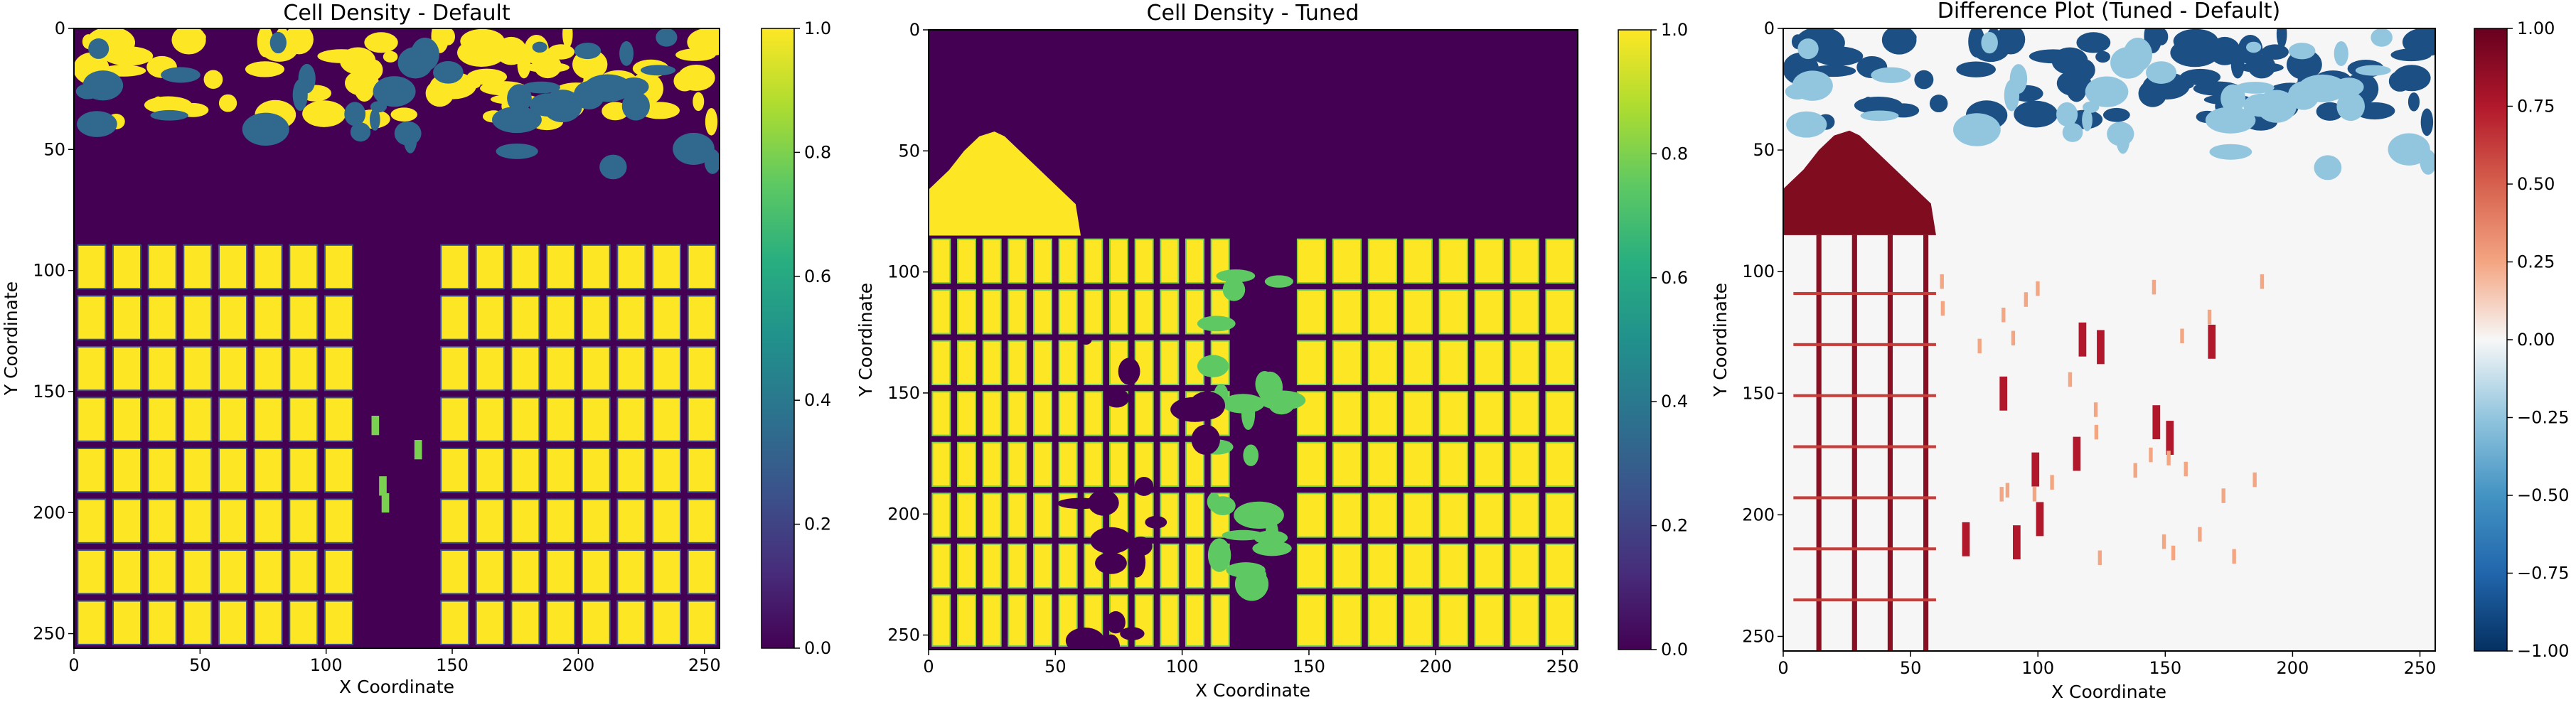 Image resolution: width=2576 pixels, height=705 pixels. Describe the element at coordinates (903, 393) in the screenshot. I see `y-tick-label: 150` at that location.